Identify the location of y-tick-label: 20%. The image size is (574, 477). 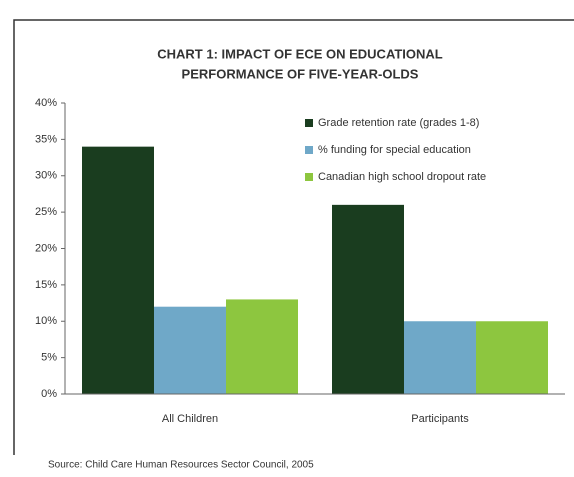
(46, 248).